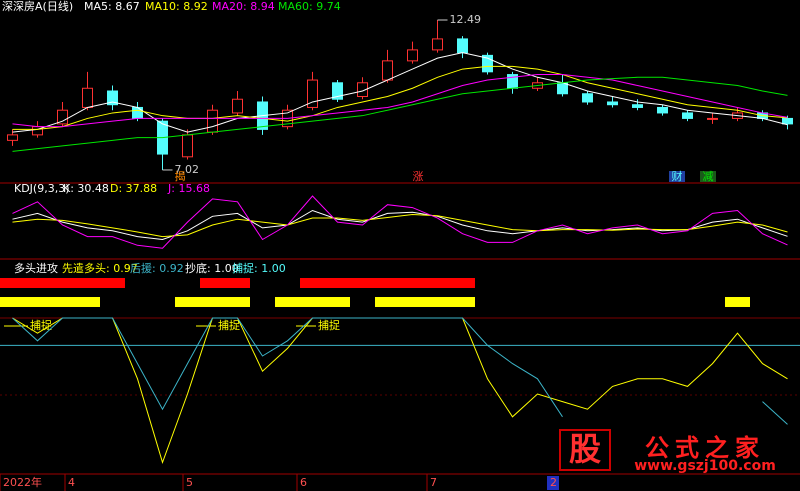  I want to click on x-tick-label: 7, so click(433, 482).